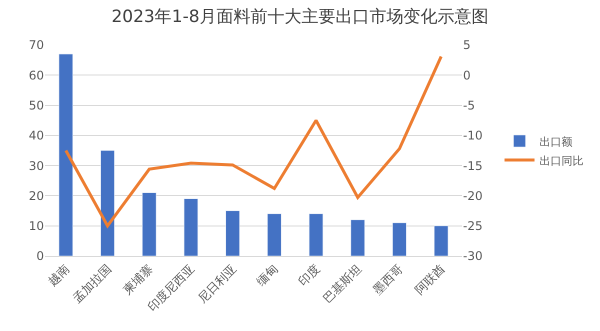 The height and width of the screenshot is (331, 600). I want to click on x-tick-label: 印度, so click(309, 275).